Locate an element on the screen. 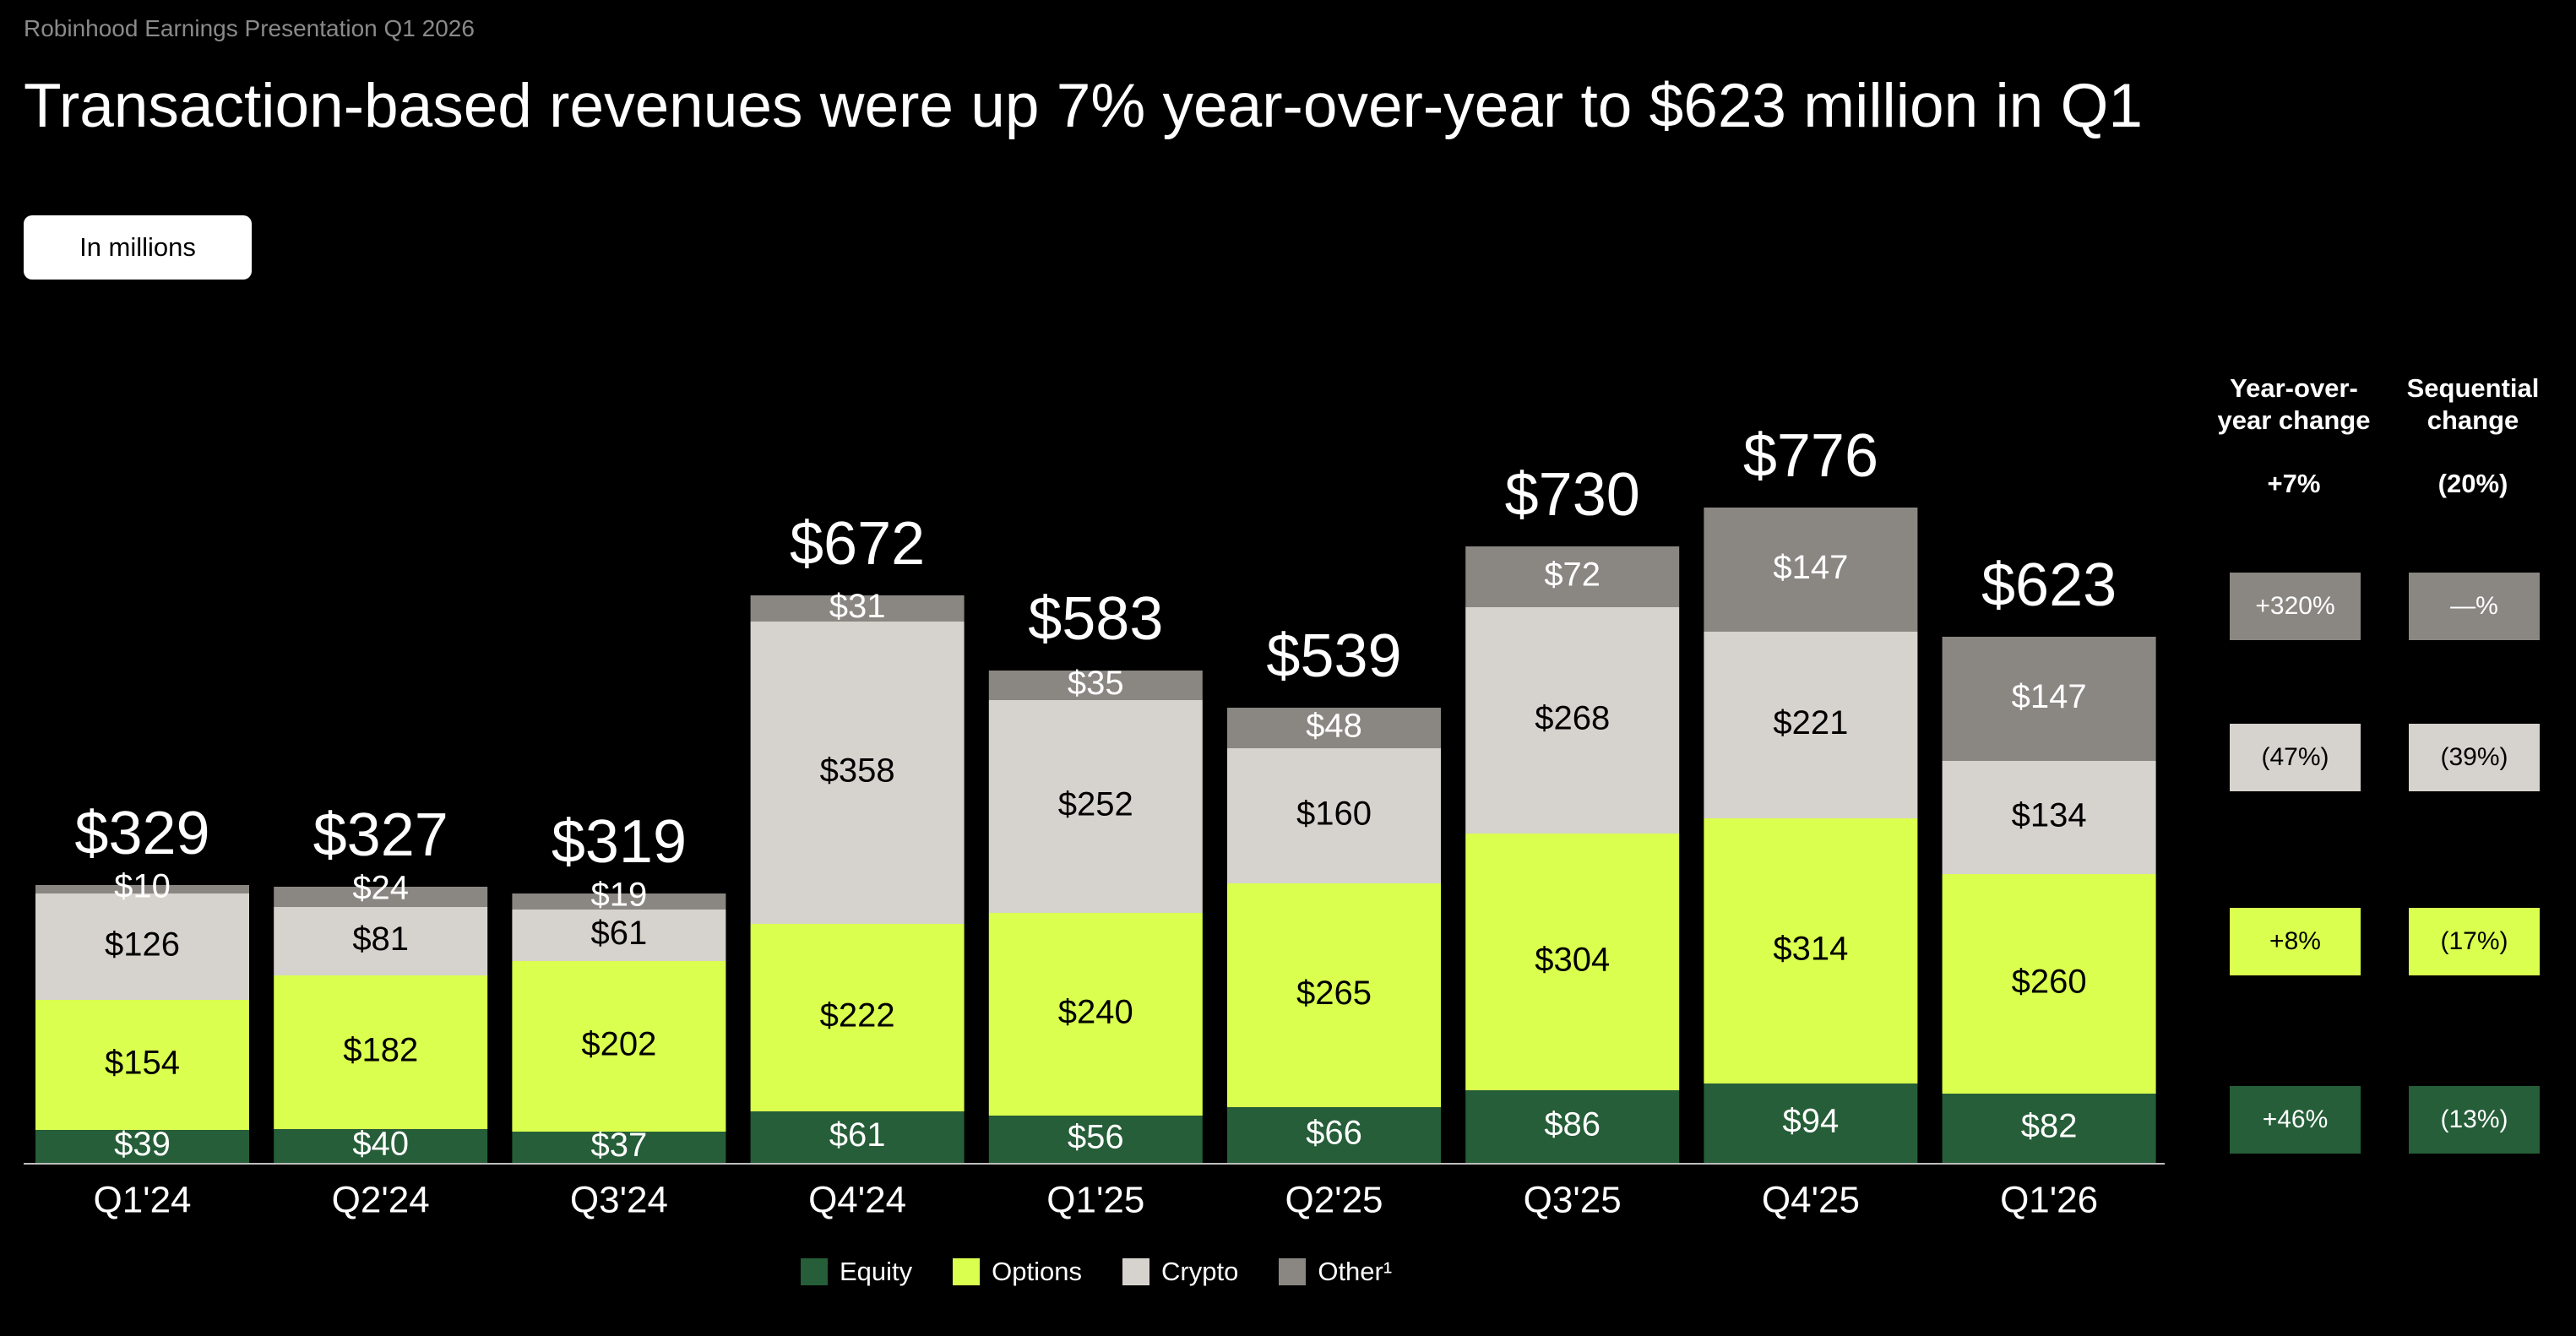 The image size is (2576, 1336). segment-label-options: $240 is located at coordinates (1095, 1013).